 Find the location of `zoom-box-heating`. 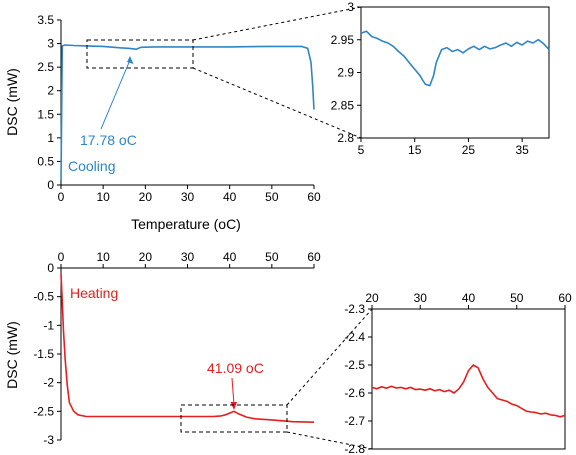

zoom-box-heating is located at coordinates (276, 379).